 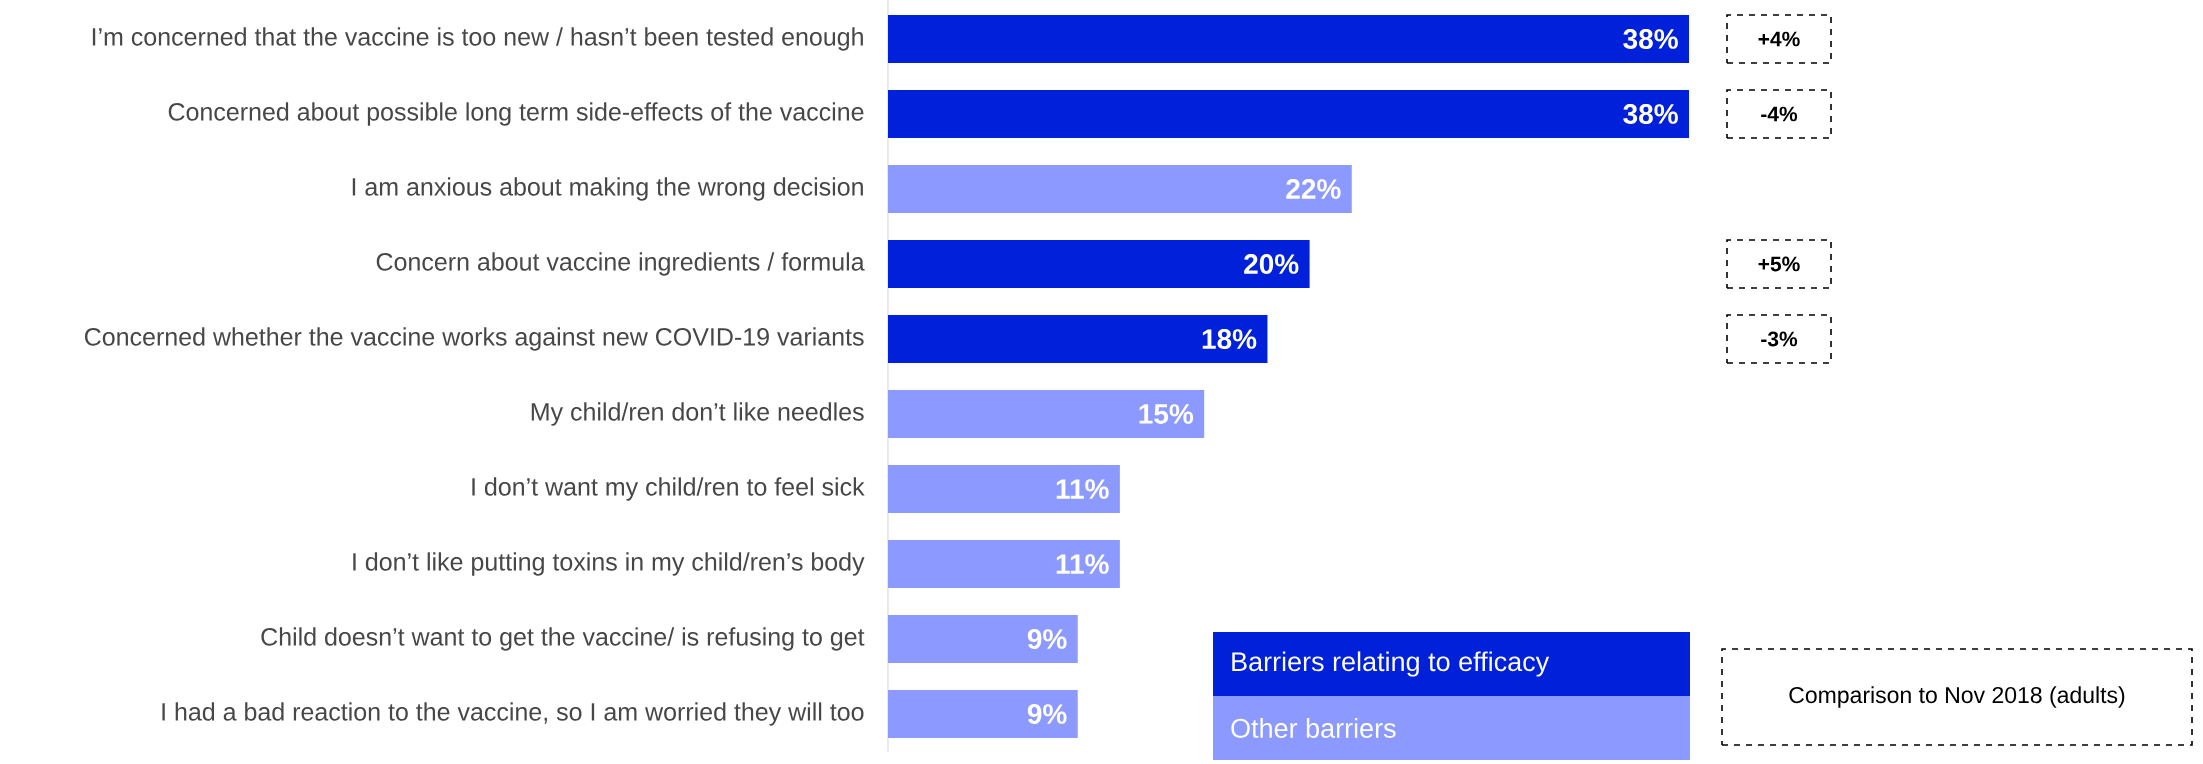 What do you see at coordinates (1391, 664) in the screenshot?
I see `text: Barriers relating to efficacy` at bounding box center [1391, 664].